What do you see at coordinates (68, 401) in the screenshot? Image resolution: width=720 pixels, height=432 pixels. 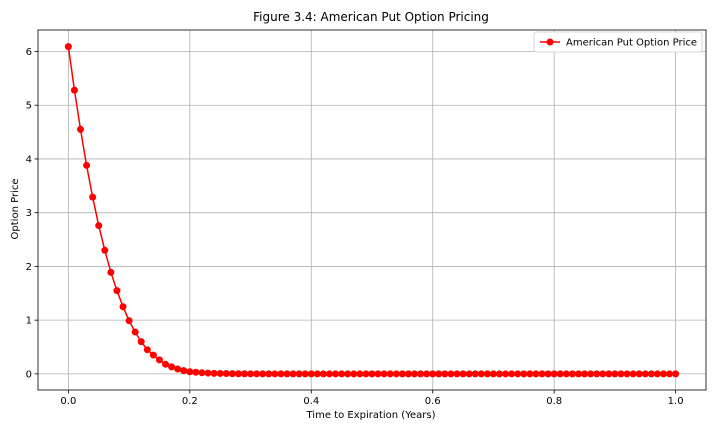 I see `x-tick-label: 0.0` at bounding box center [68, 401].